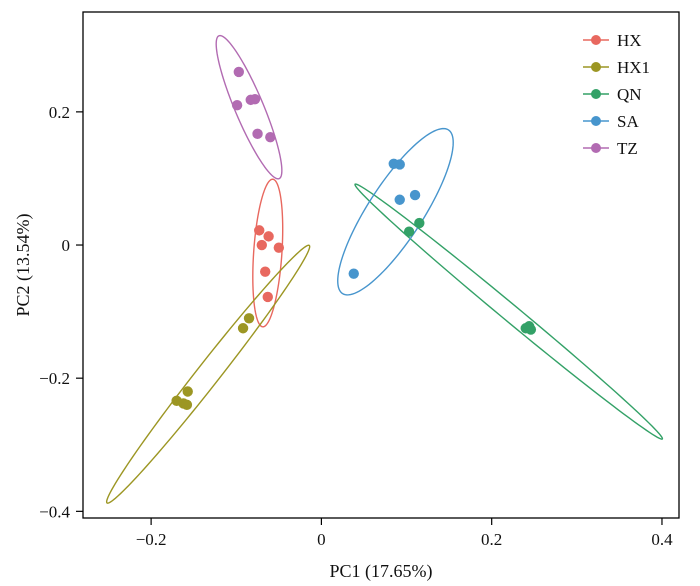 The image size is (700, 586). What do you see at coordinates (66, 245) in the screenshot?
I see `y-tick-label: 0` at bounding box center [66, 245].